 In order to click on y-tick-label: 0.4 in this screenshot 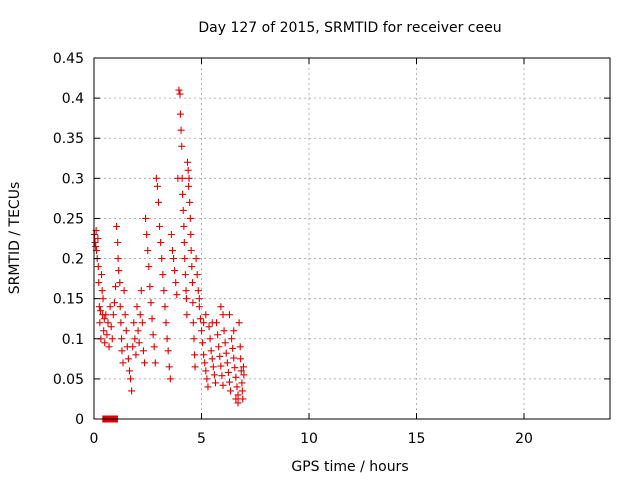, I will do `click(73, 99)`.